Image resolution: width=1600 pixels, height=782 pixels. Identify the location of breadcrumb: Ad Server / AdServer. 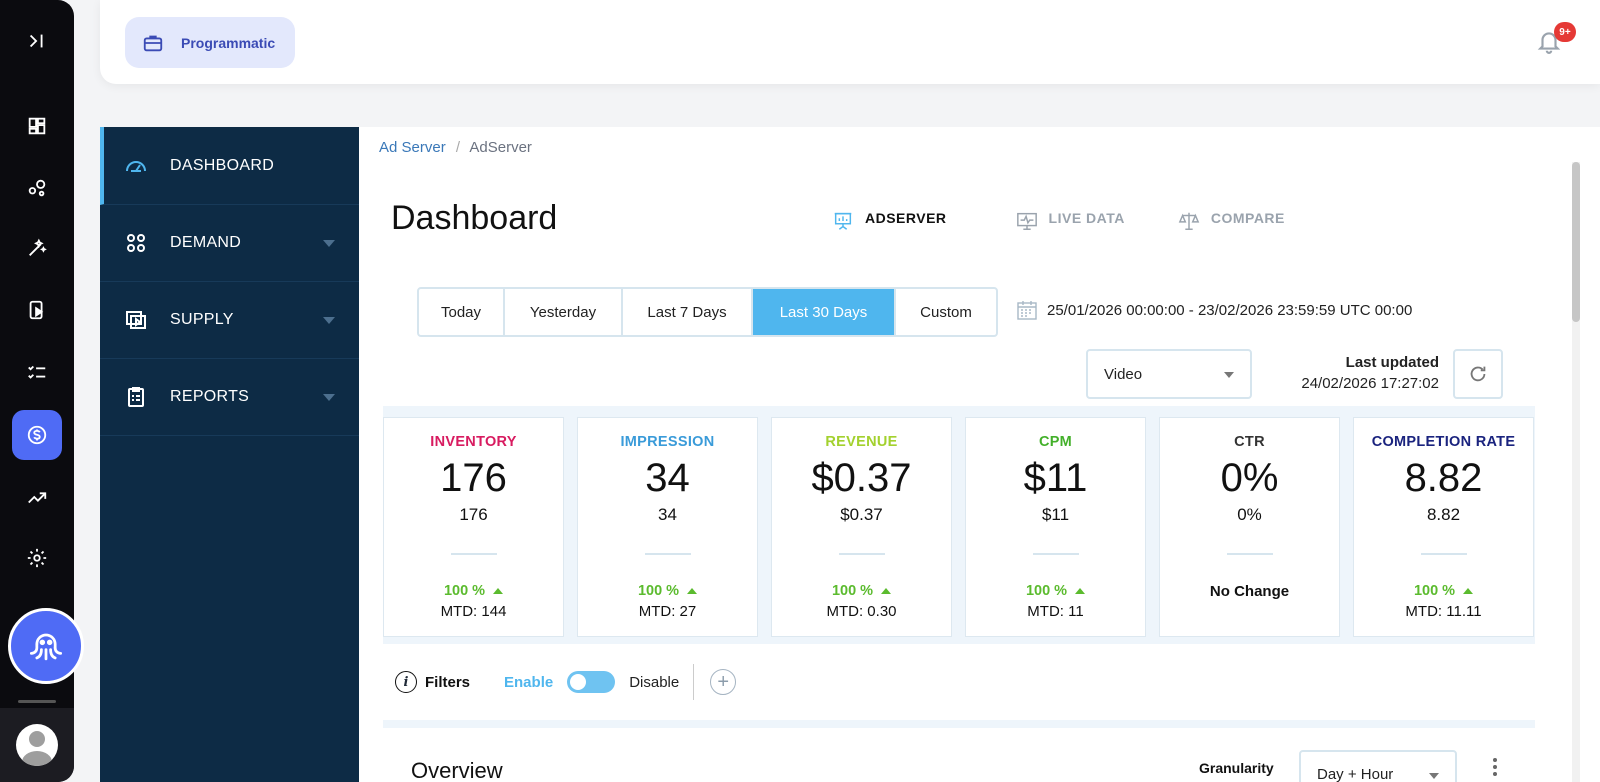
(455, 147).